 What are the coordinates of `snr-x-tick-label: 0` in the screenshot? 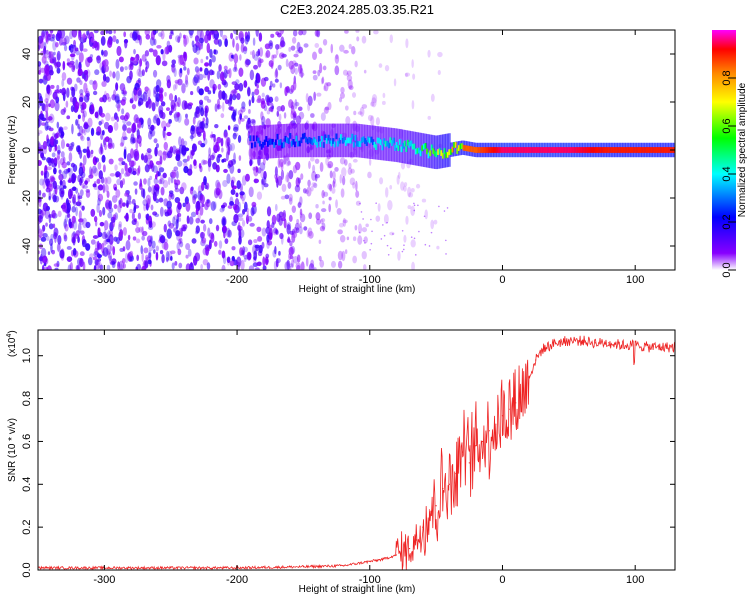 It's located at (502, 580).